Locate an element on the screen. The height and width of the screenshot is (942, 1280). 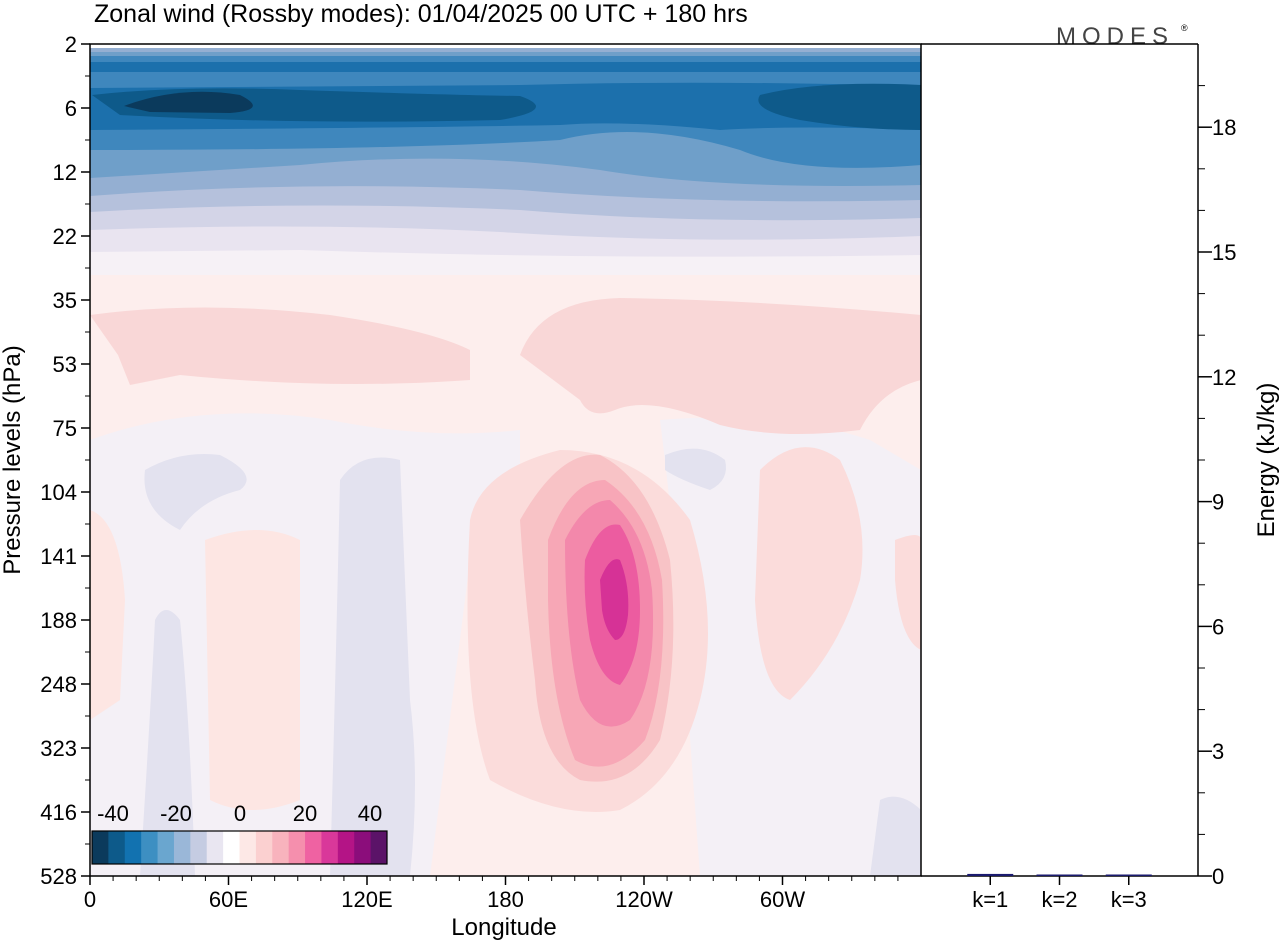
energy-tick-label: 9 is located at coordinates (1218, 502).